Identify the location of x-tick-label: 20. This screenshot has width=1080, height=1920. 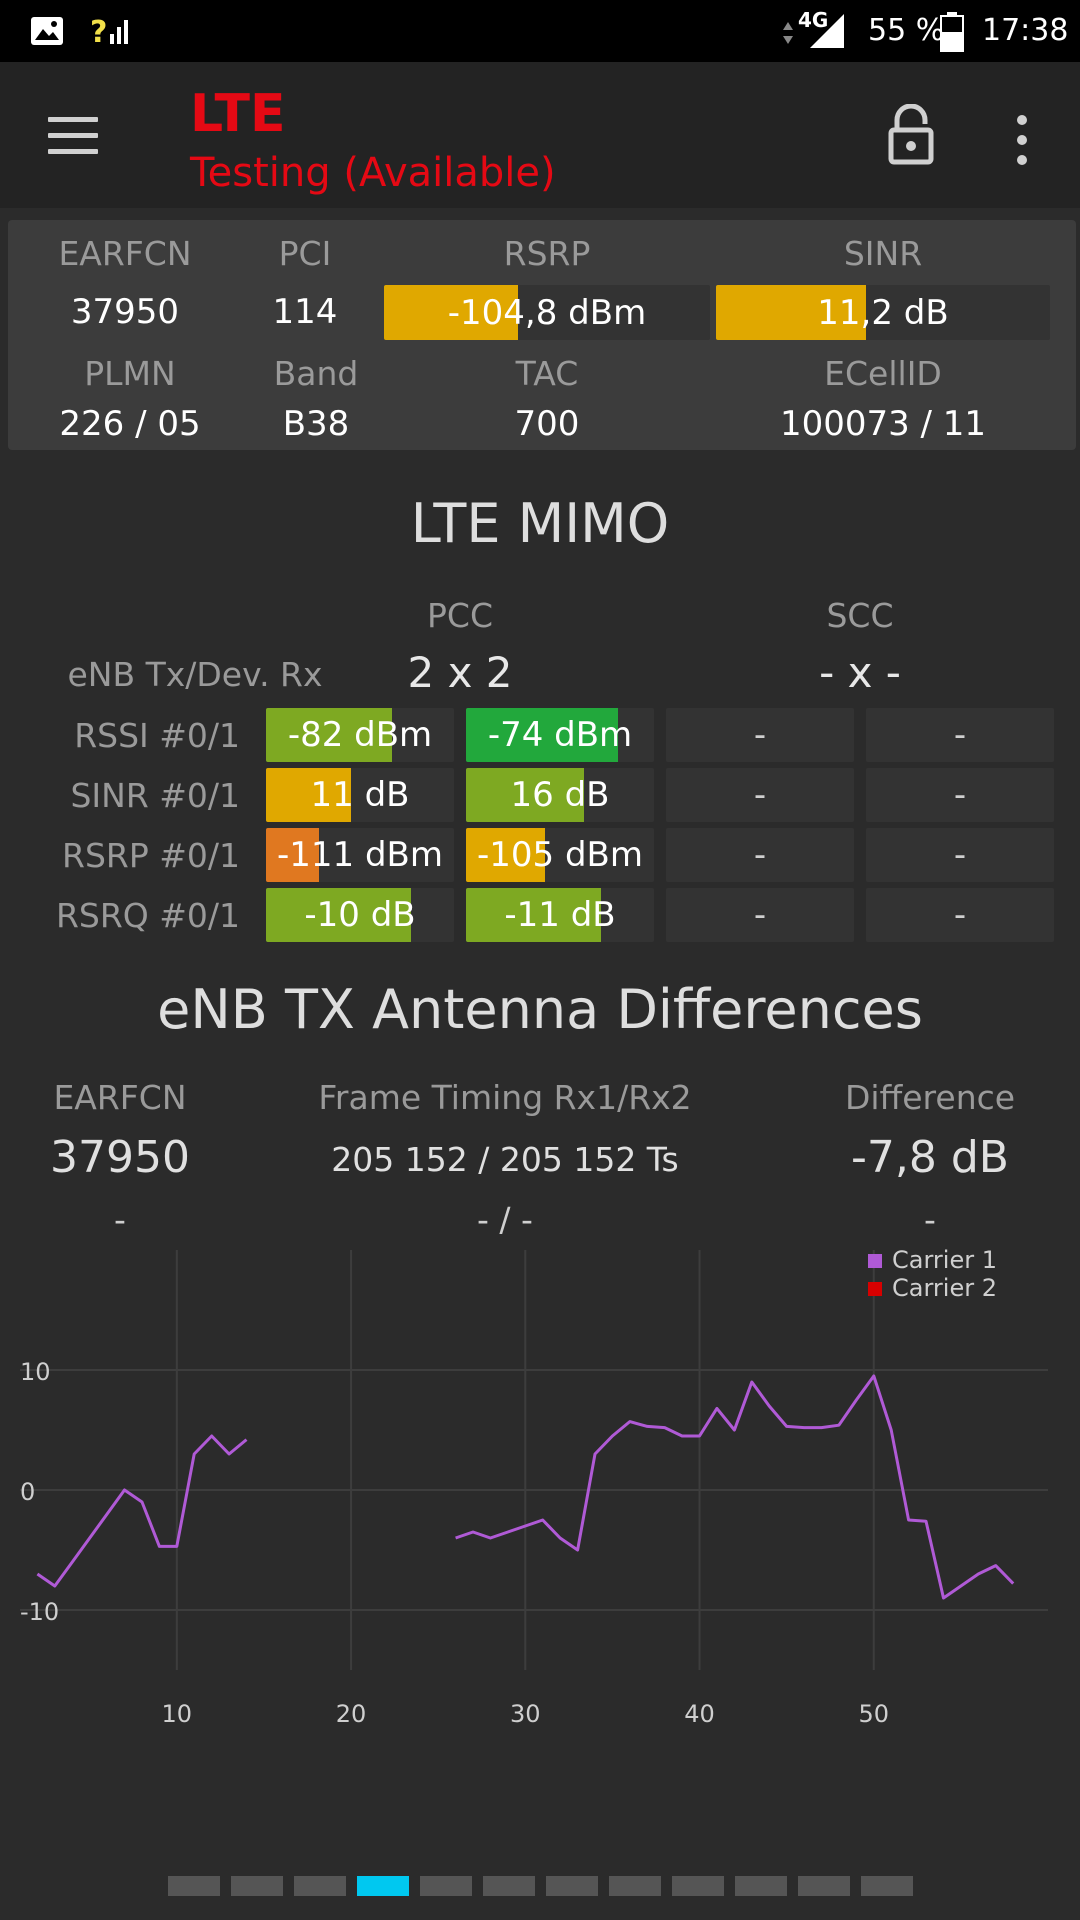
(351, 1714).